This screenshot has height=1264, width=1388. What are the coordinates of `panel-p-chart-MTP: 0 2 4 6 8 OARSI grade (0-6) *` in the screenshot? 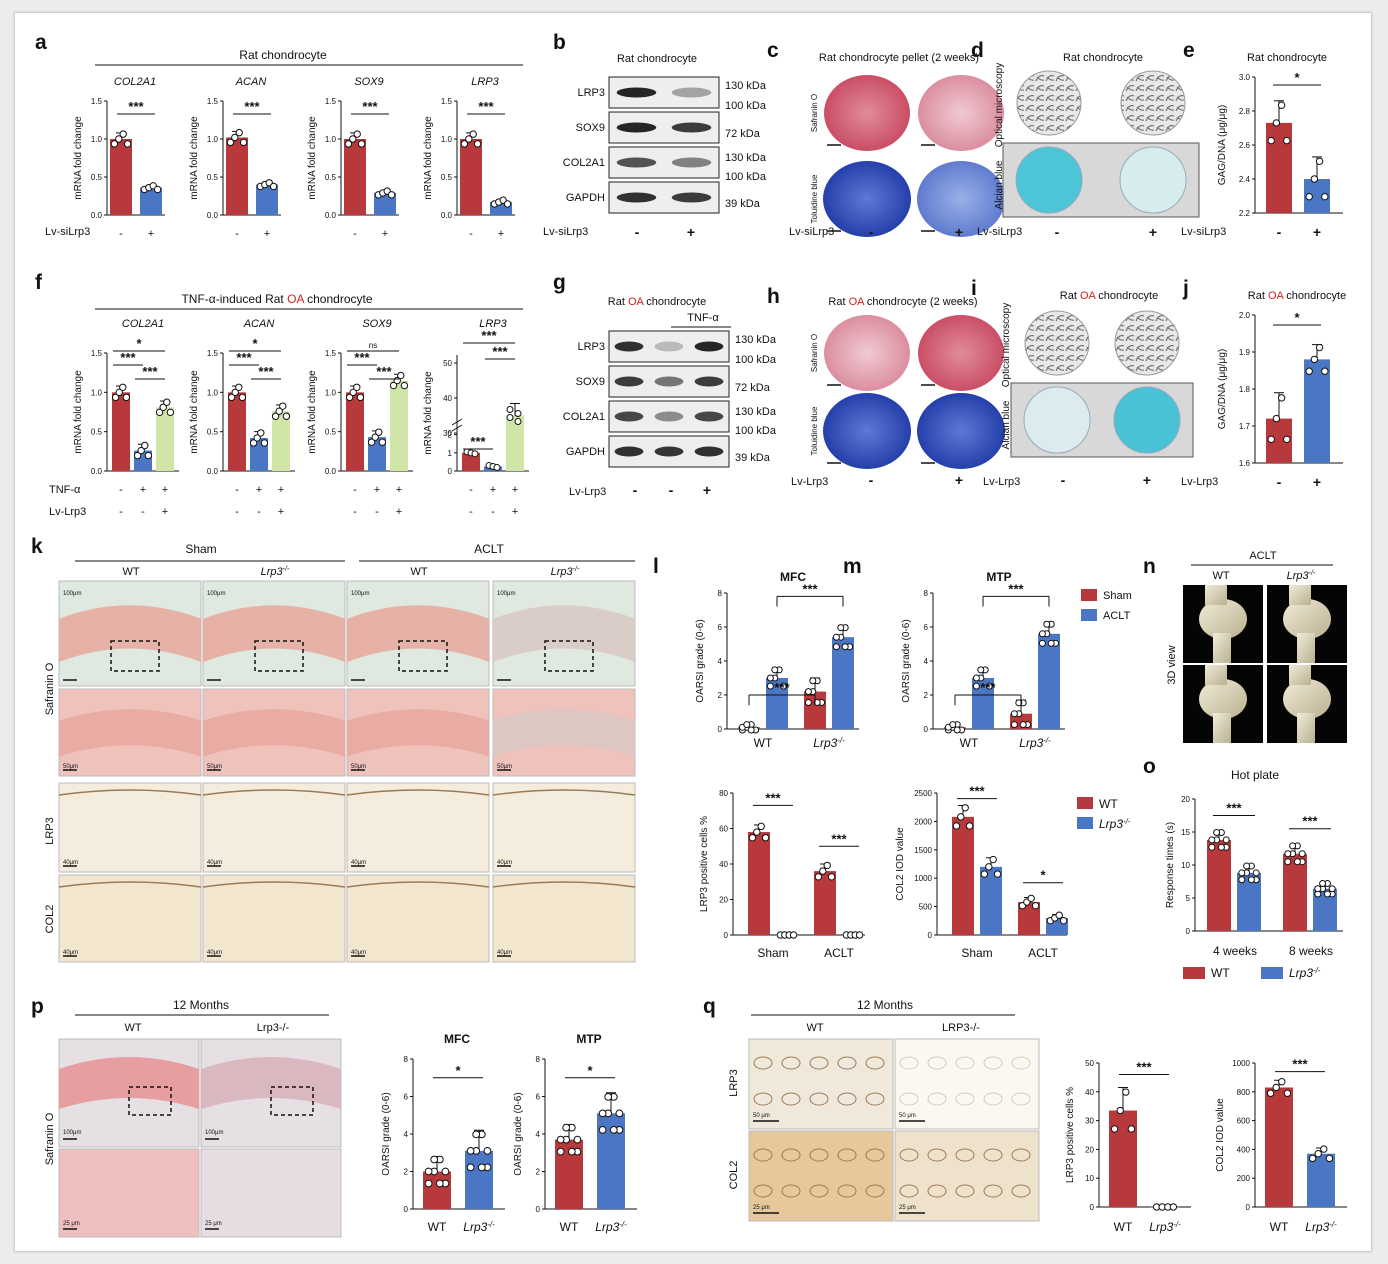 It's located at (575, 1134).